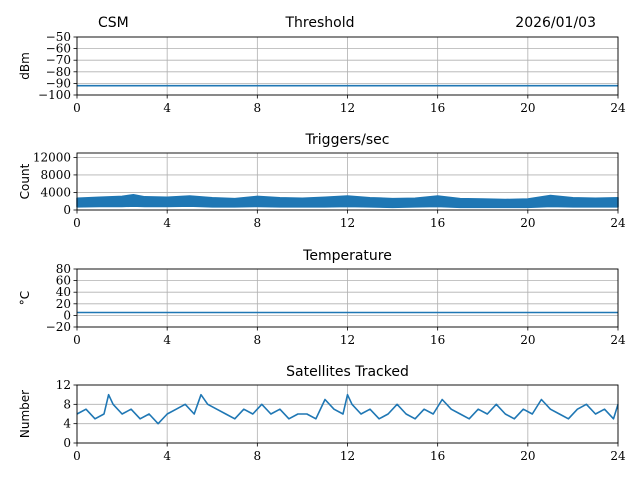  Describe the element at coordinates (54, 95) in the screenshot. I see `y-tick-label: −100` at that location.